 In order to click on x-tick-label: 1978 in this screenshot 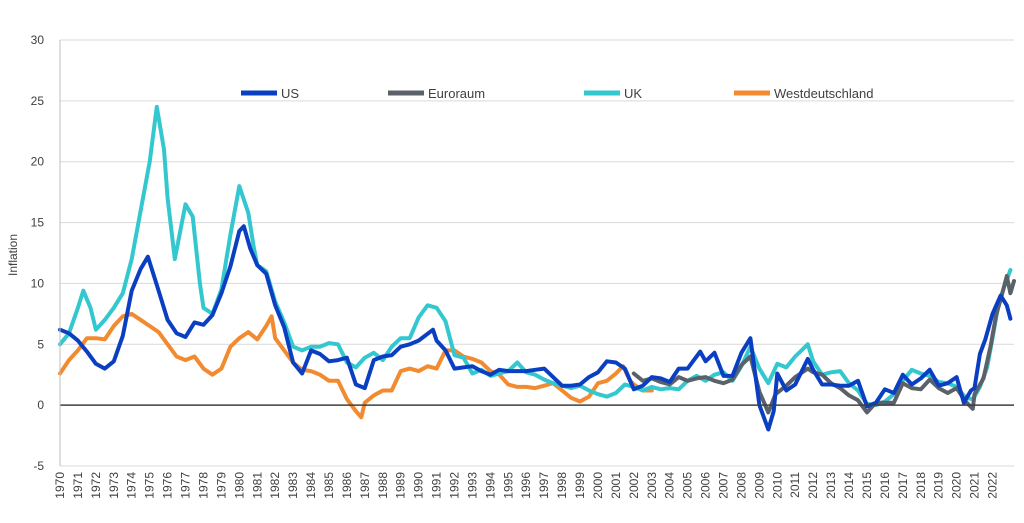, I will do `click(203, 485)`.